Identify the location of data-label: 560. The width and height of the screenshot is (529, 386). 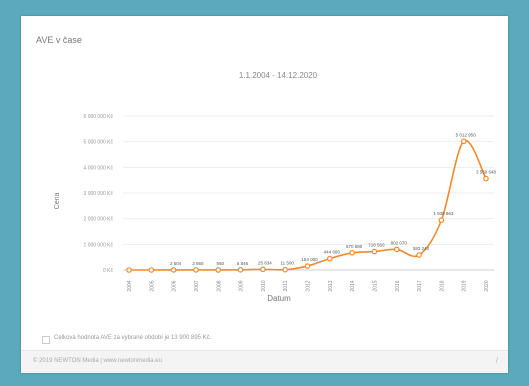
(220, 263).